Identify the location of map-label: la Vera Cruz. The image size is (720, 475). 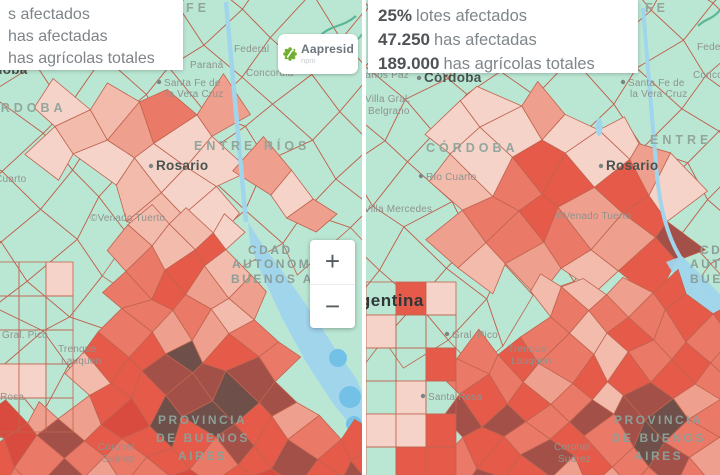
(658, 94).